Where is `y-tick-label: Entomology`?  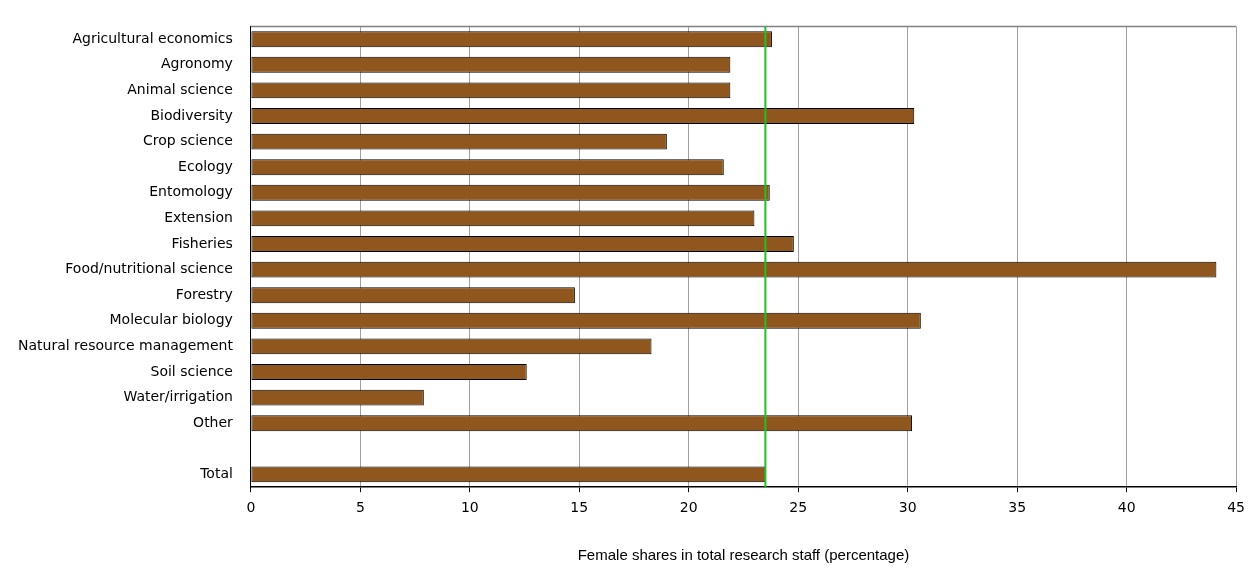 y-tick-label: Entomology is located at coordinates (191, 191).